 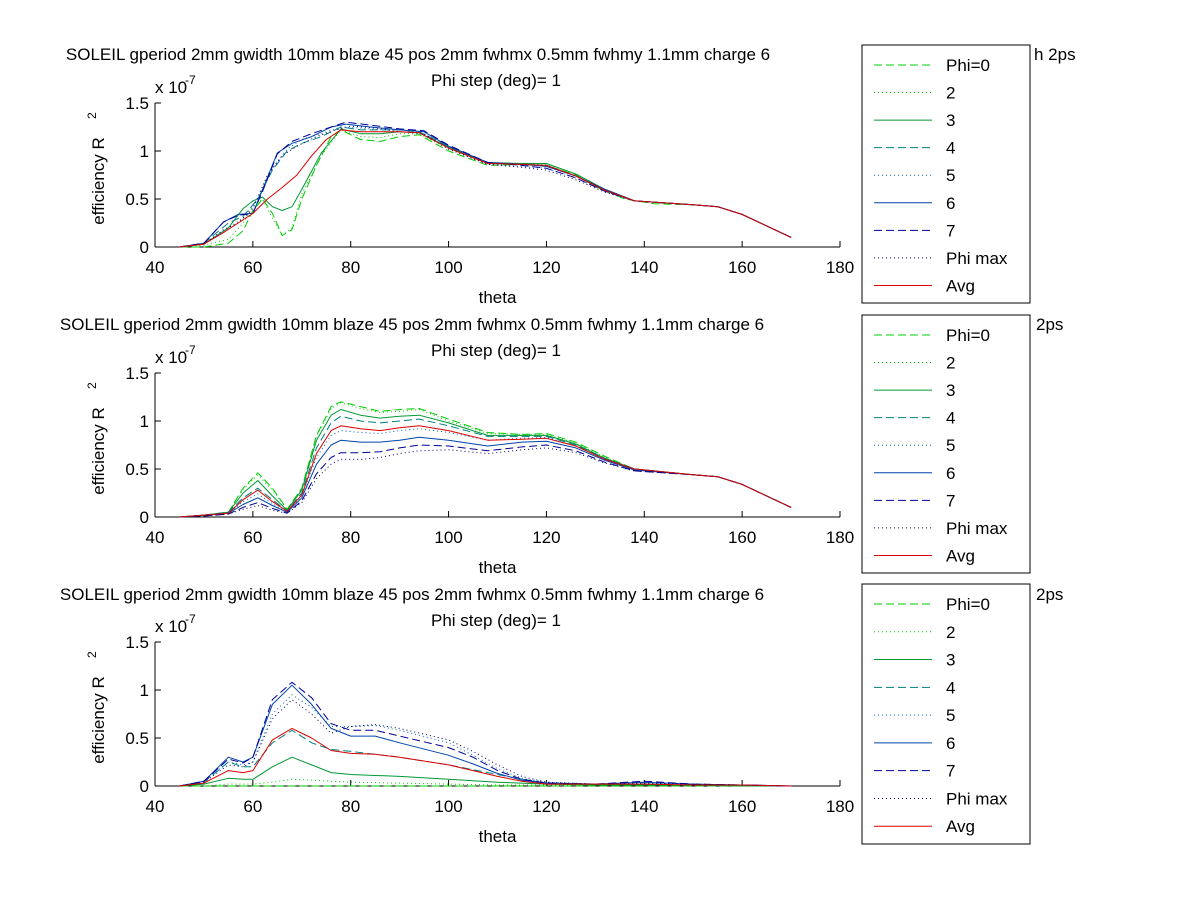 I want to click on plot-area, so click(x=497, y=175).